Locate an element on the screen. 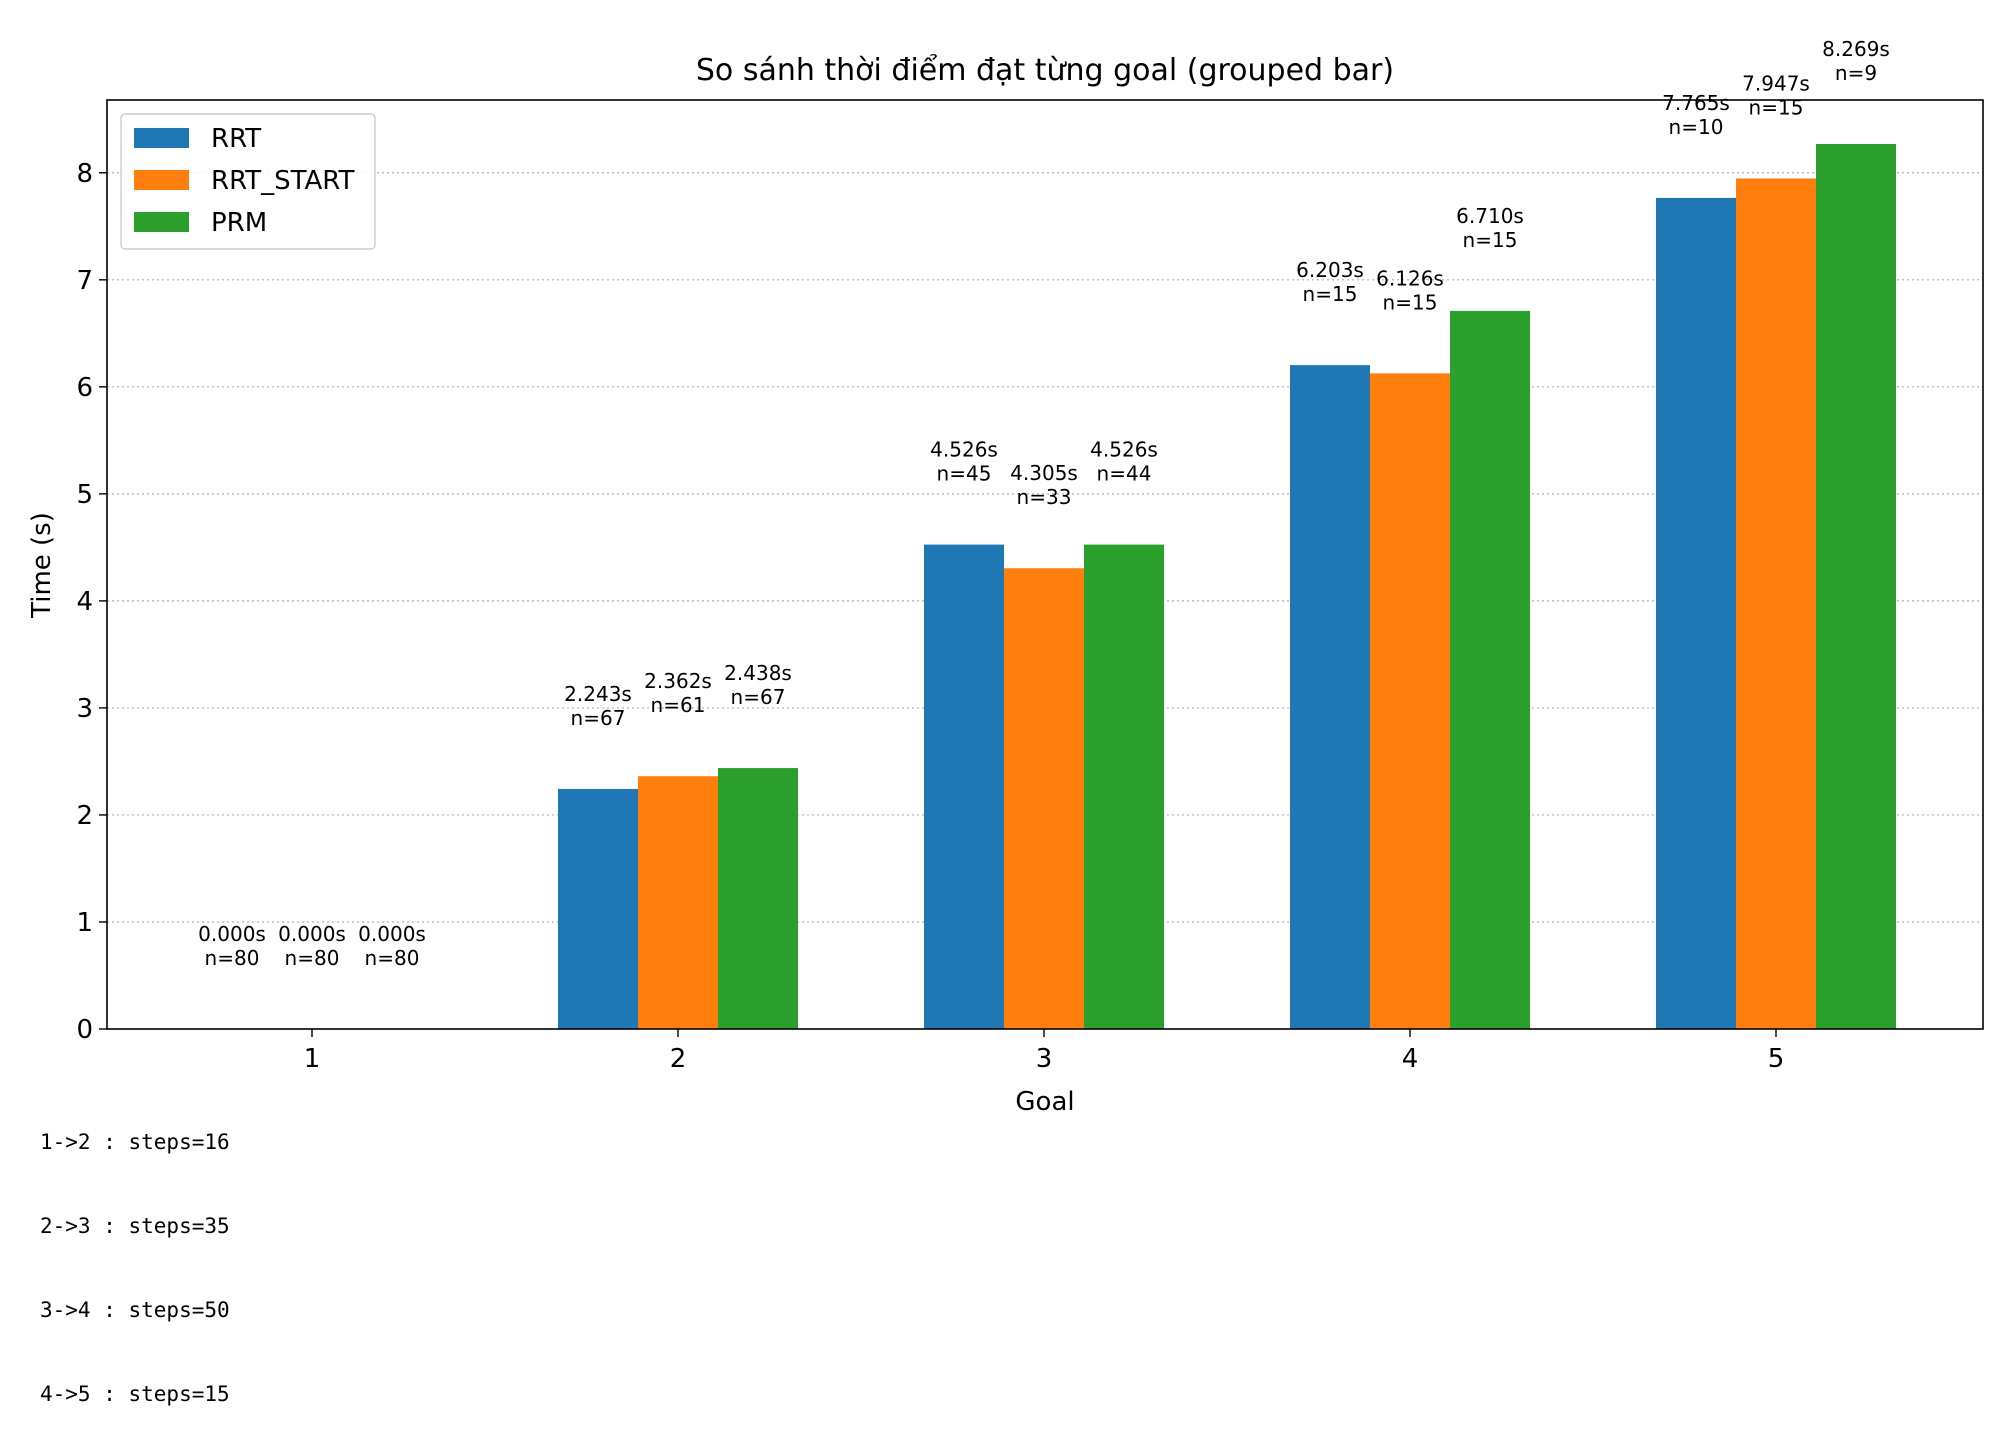 The image size is (2000, 1436). bar-value-label: 2.438s is located at coordinates (758, 673).